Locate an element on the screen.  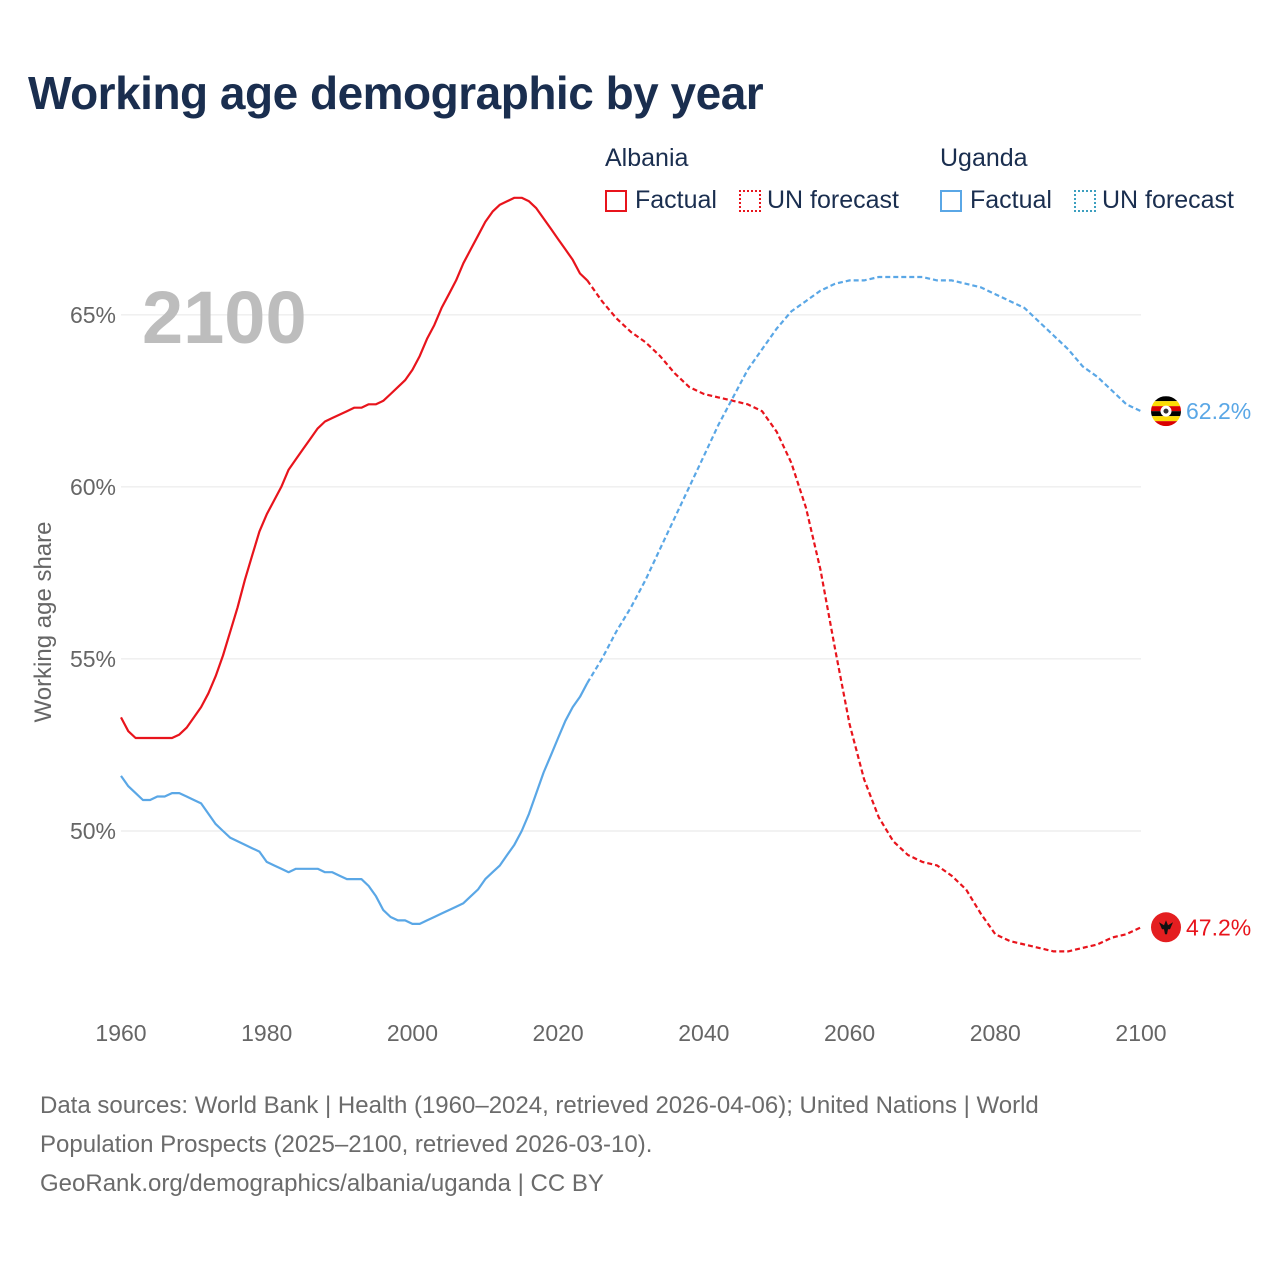
legend-uganda-forecast: UN forecast is located at coordinates (1154, 200).